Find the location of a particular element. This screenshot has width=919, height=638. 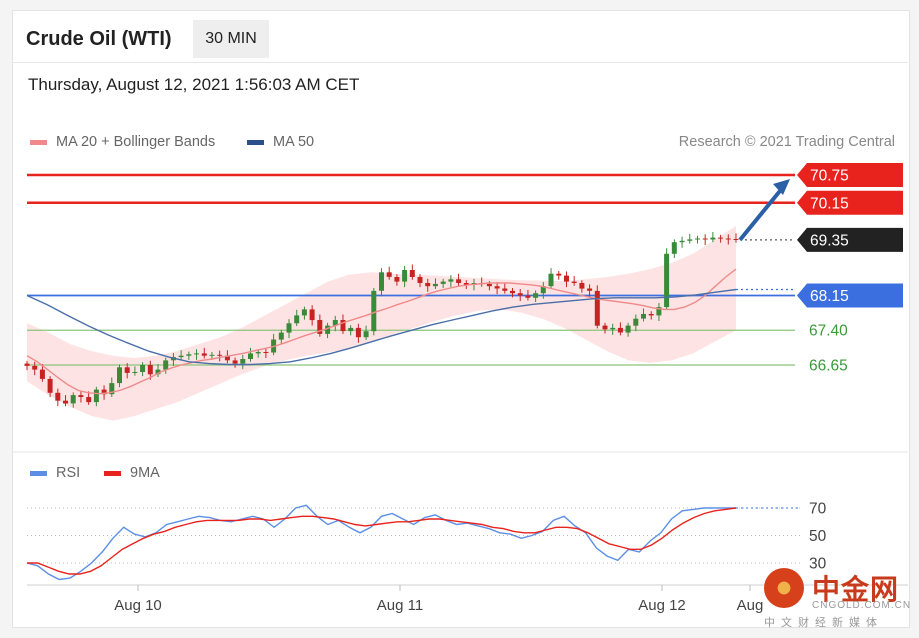

level-label-66-65: 66.65 is located at coordinates (828, 366).